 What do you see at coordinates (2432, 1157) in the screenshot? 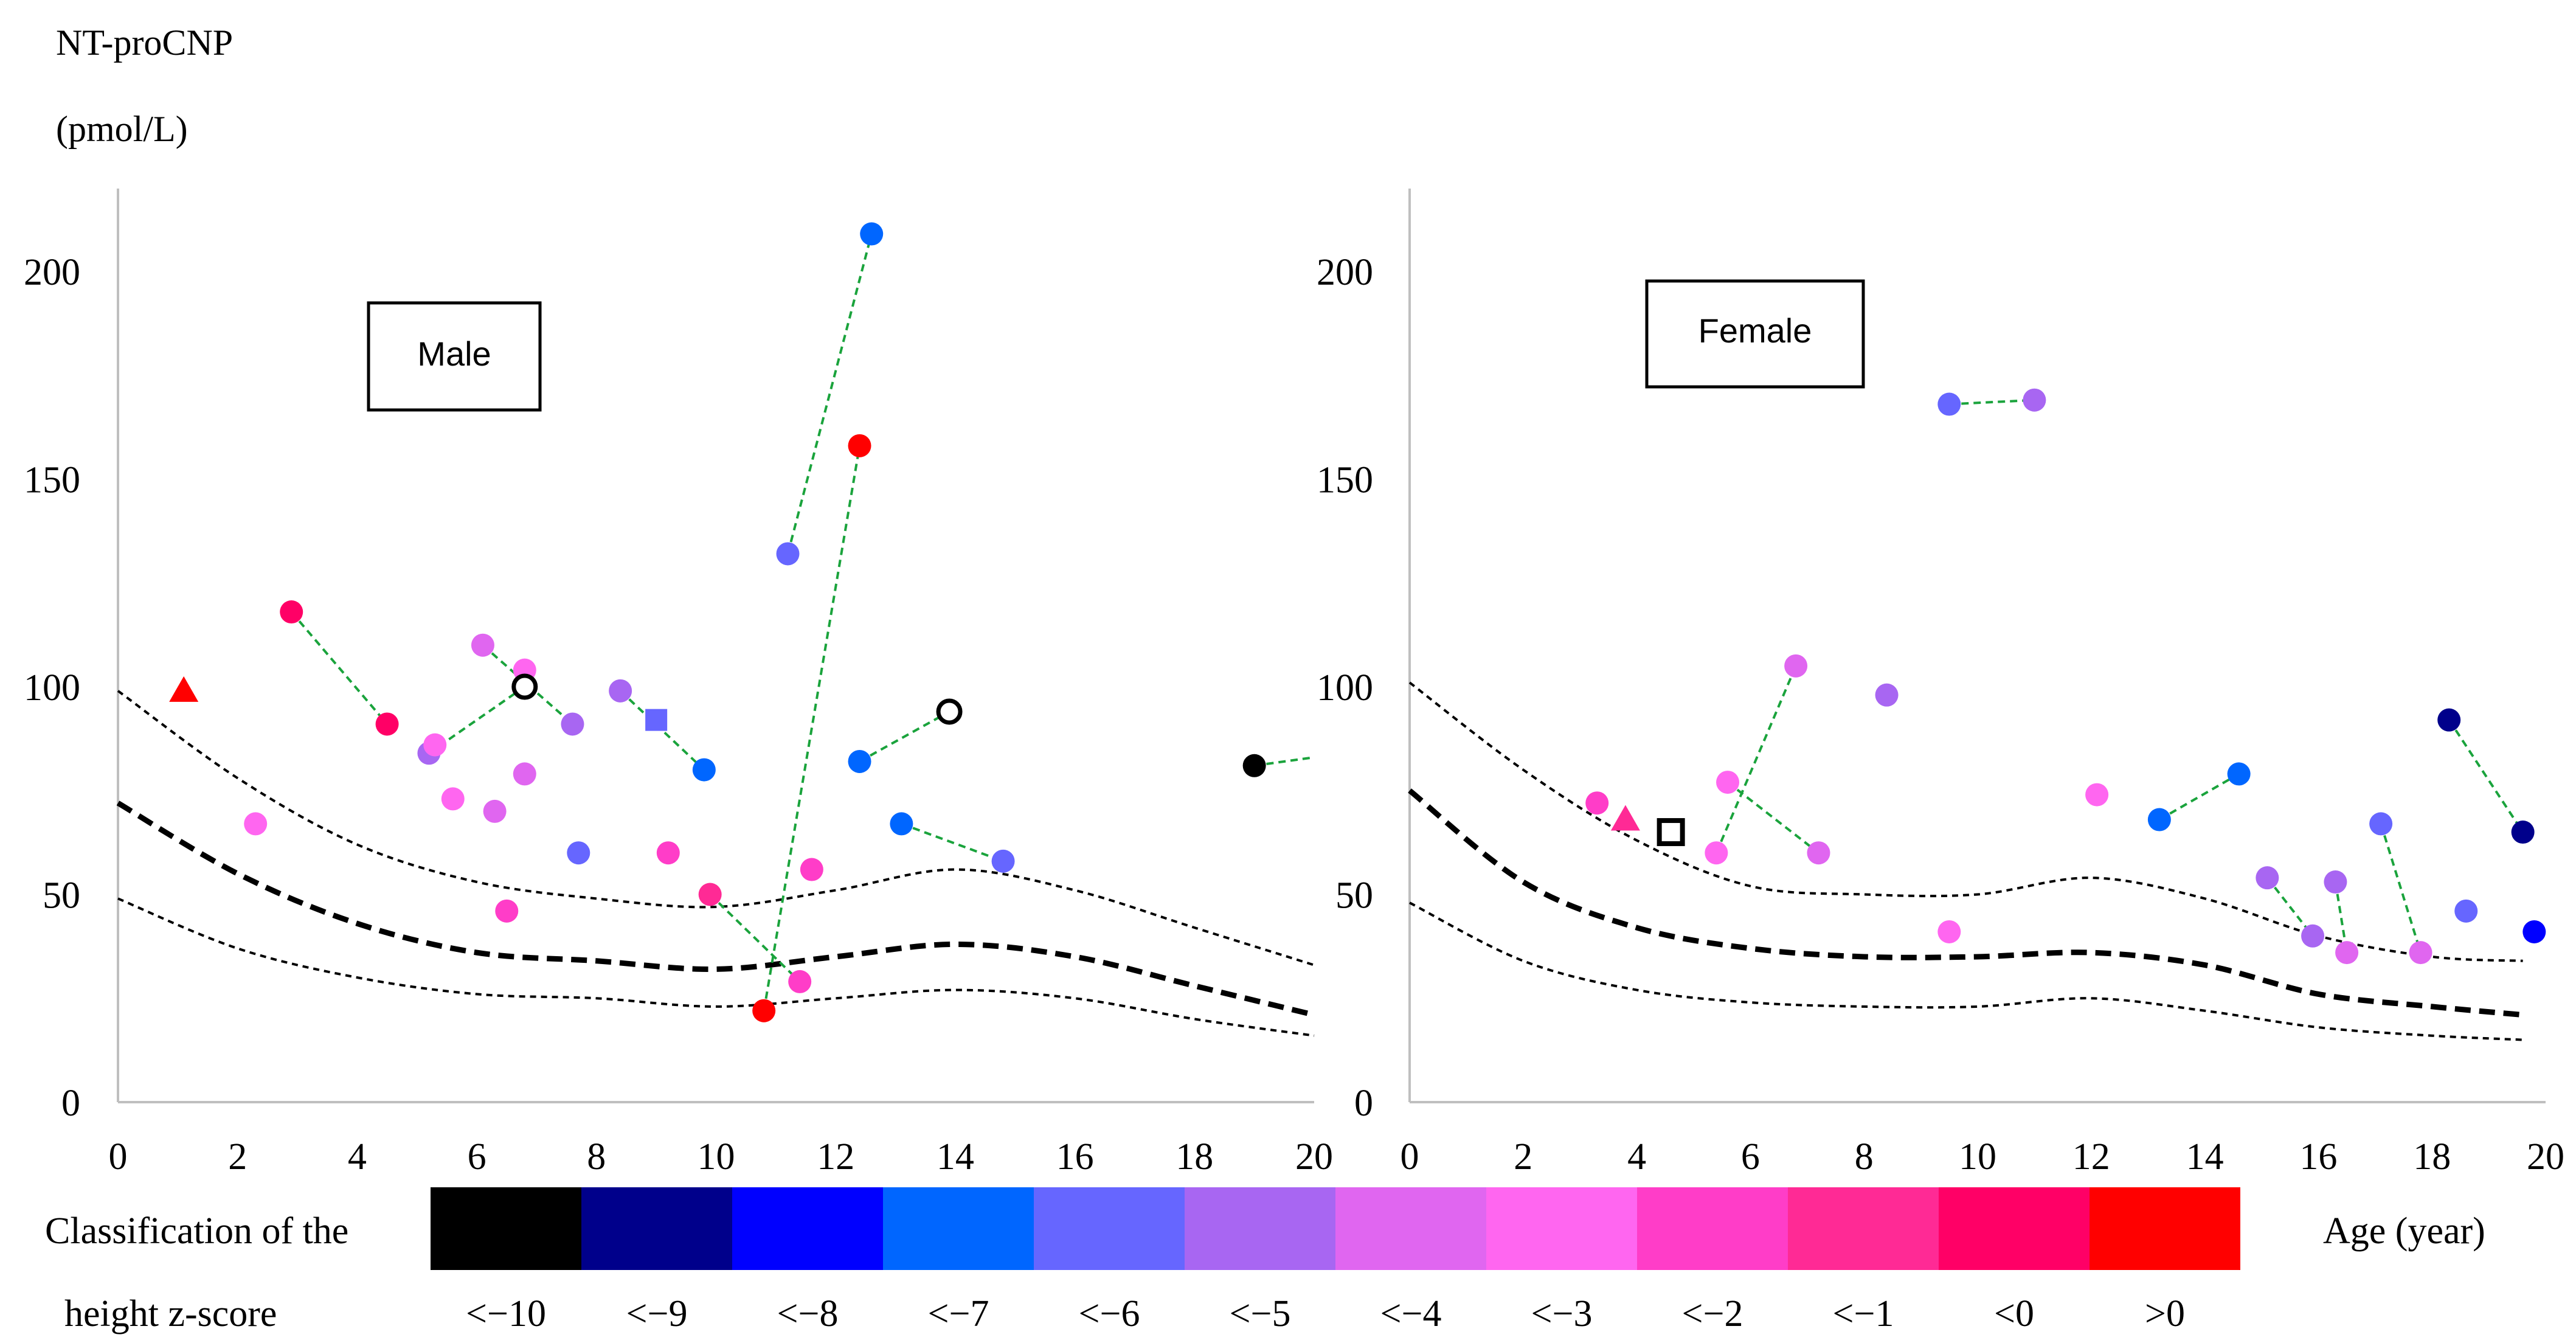
I see `female-x-tick-label: 18` at bounding box center [2432, 1157].